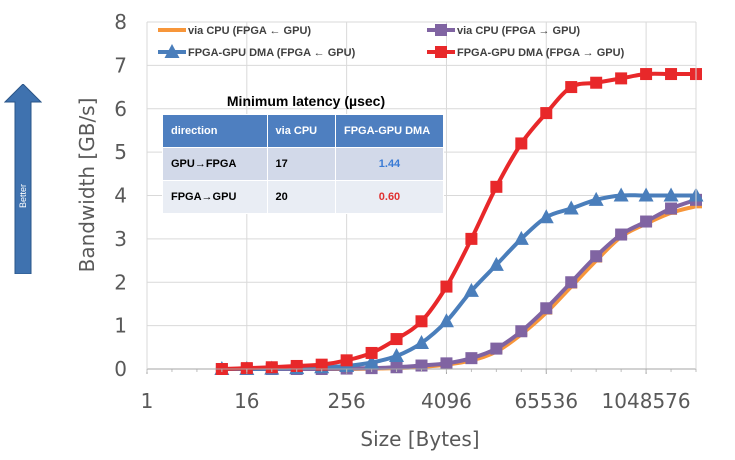 Image resolution: width=735 pixels, height=460 pixels. Describe the element at coordinates (389, 197) in the screenshot. I see `latency-cell-dma: 0.60` at that location.